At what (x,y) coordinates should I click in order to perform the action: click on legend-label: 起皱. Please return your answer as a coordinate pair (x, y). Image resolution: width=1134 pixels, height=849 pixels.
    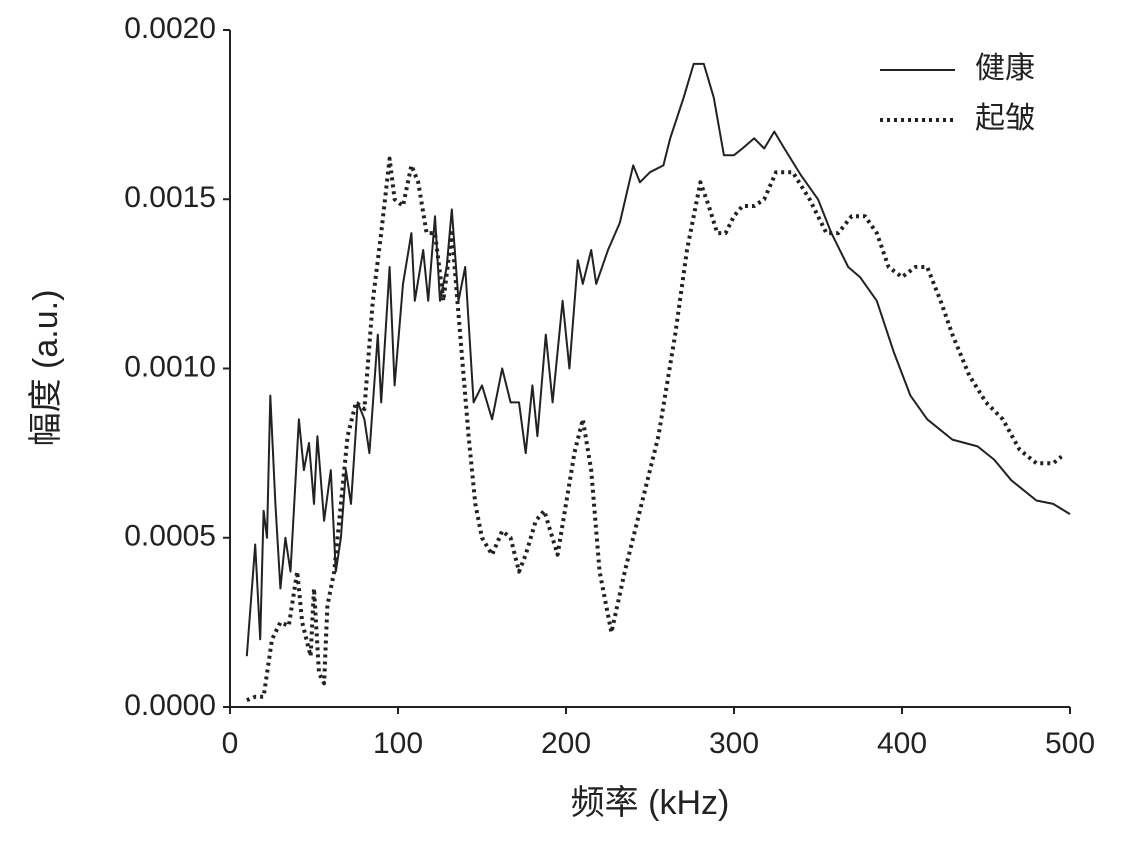
    Looking at the image, I should click on (1005, 118).